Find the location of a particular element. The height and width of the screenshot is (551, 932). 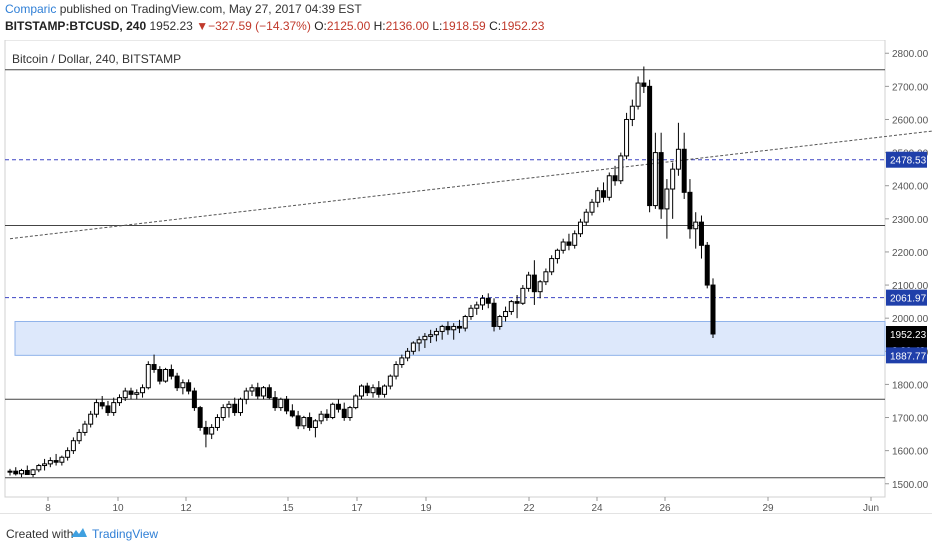

level-price-label: 2478.53 is located at coordinates (908, 161).